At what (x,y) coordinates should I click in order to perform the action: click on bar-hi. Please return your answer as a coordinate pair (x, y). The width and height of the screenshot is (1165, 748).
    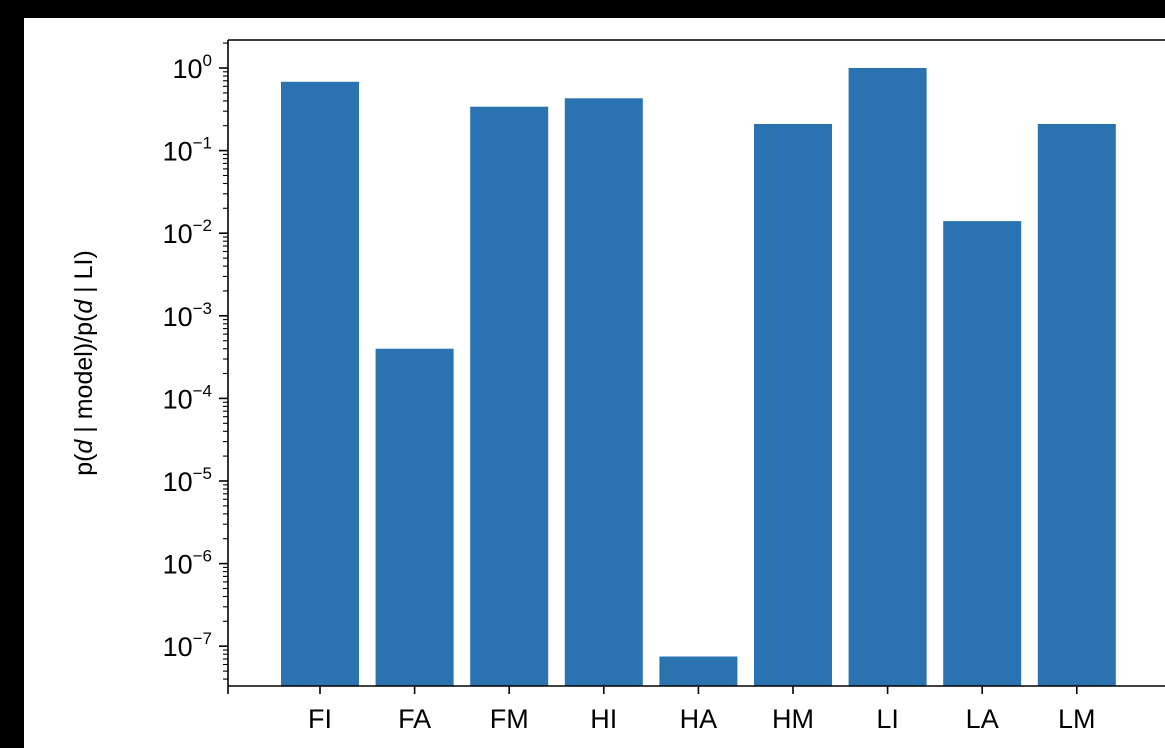
    Looking at the image, I should click on (603, 392).